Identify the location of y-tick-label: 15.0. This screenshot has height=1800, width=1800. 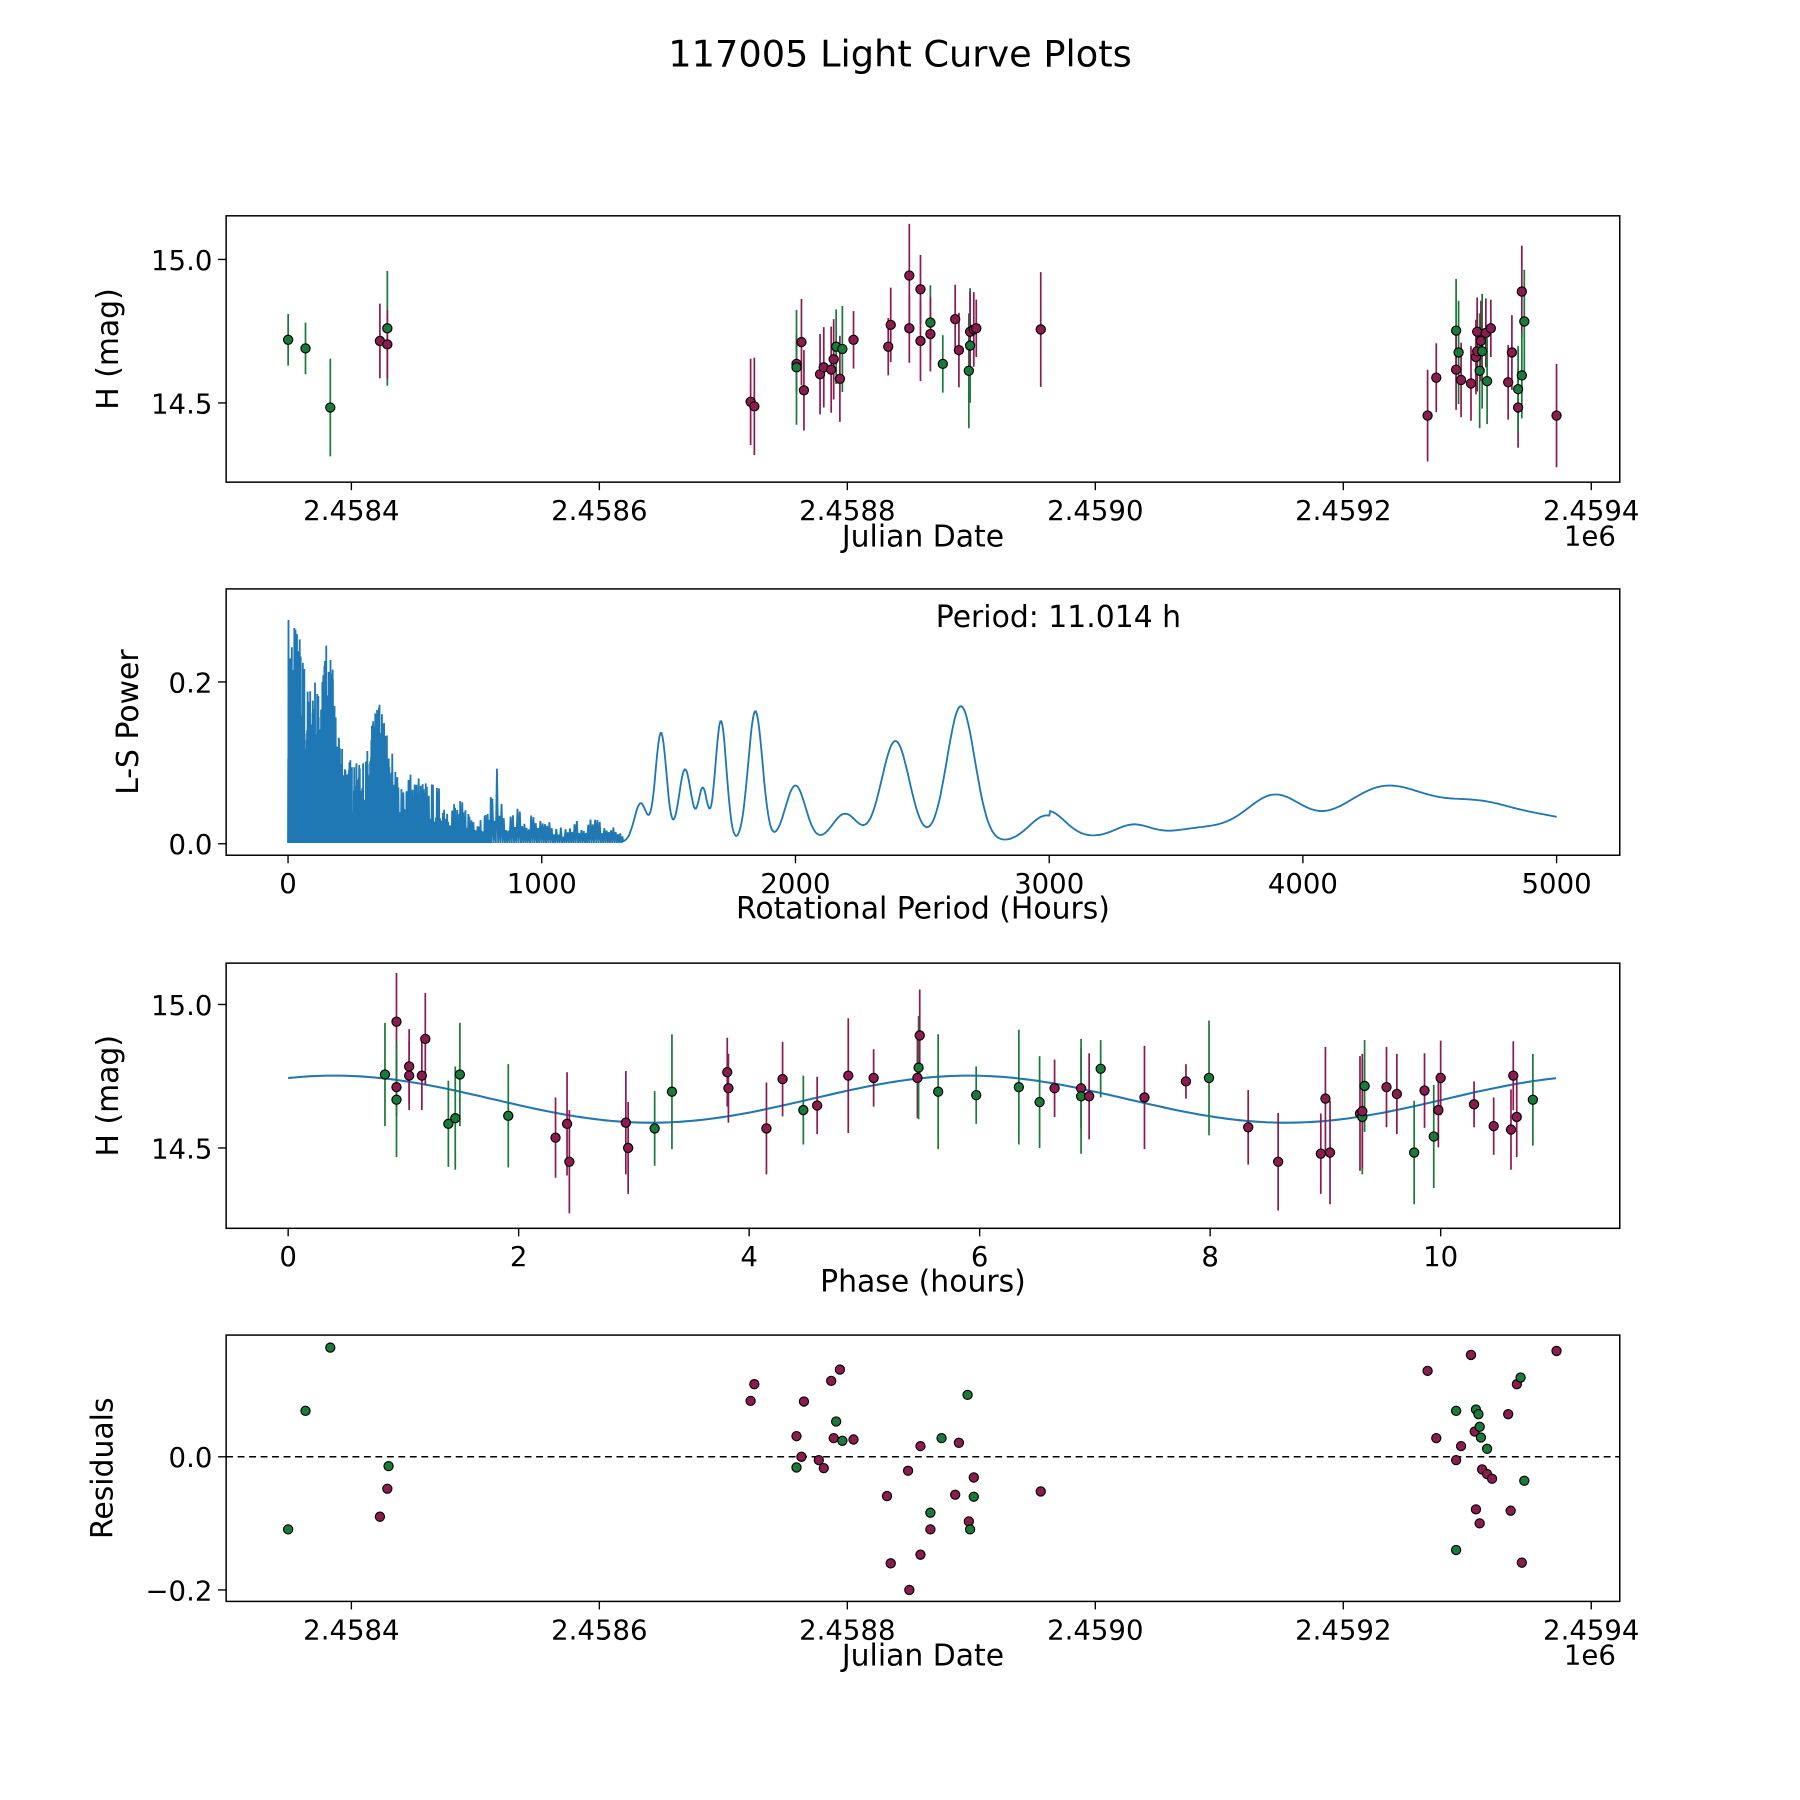
(181, 1006).